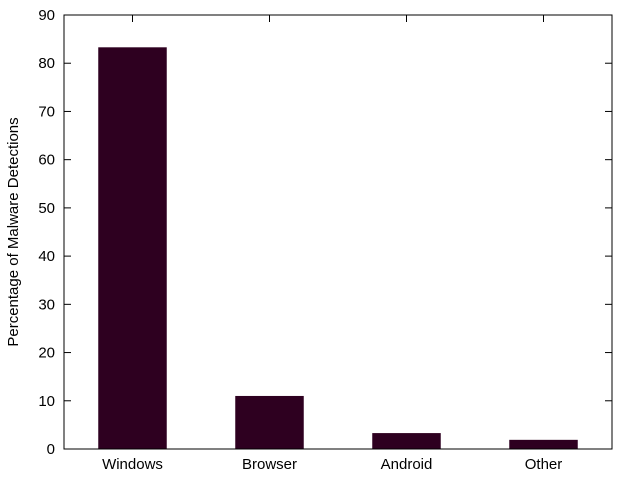 This screenshot has height=480, width=640. I want to click on y-tick-label: 70, so click(46, 111).